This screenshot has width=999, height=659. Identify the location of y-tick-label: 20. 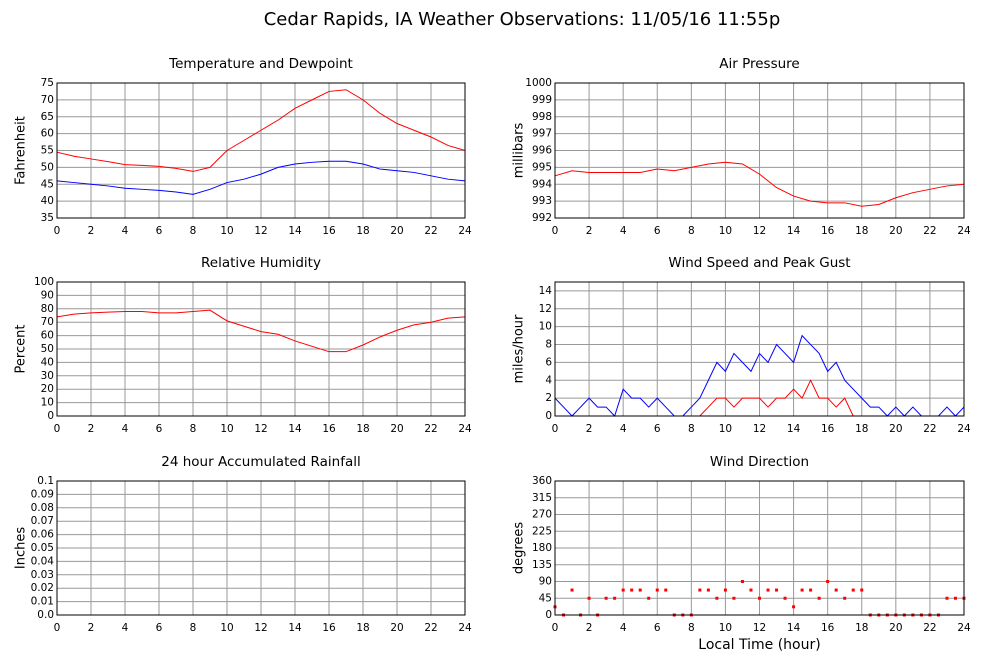
(47, 389).